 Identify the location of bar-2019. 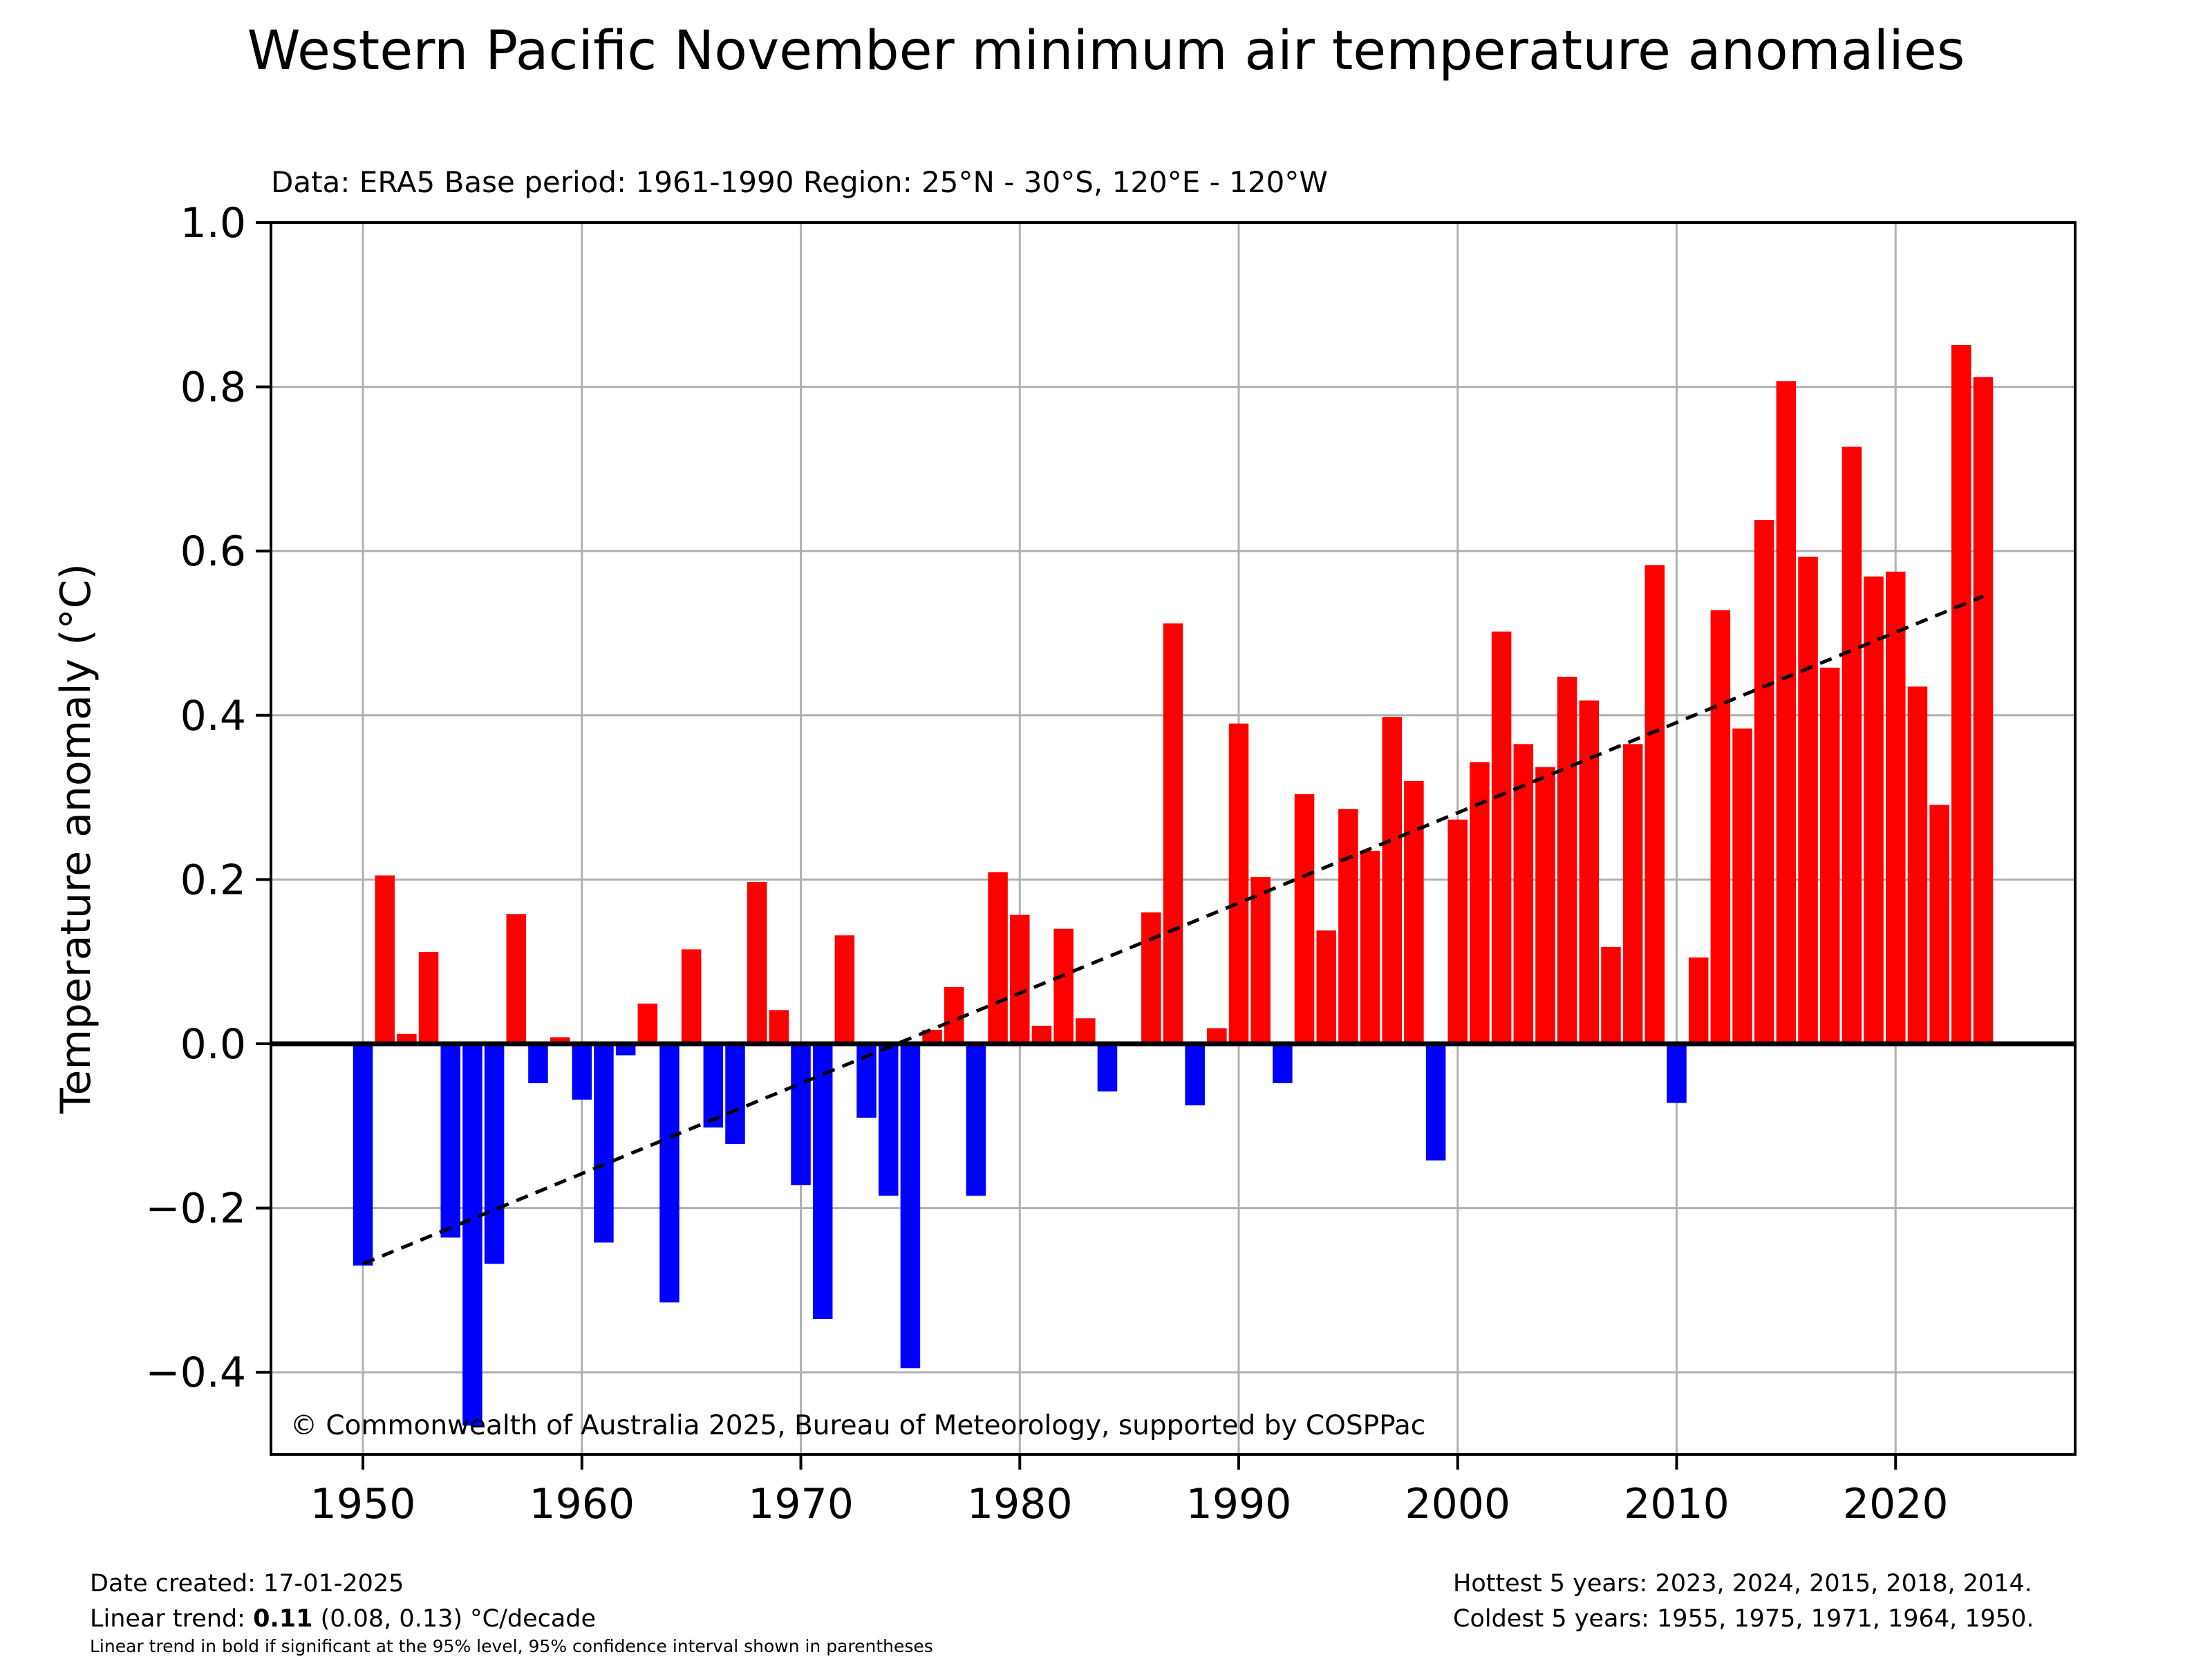
(1874, 810).